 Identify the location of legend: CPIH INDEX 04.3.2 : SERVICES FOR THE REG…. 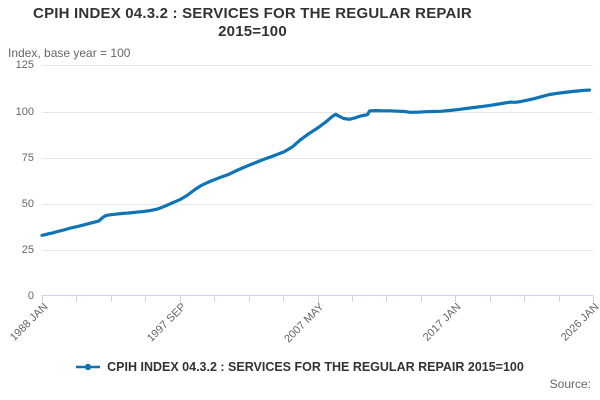
(300, 367).